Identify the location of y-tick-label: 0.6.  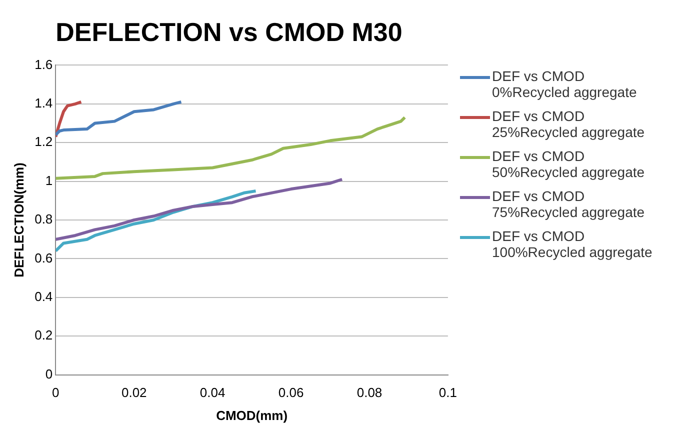
(43, 258).